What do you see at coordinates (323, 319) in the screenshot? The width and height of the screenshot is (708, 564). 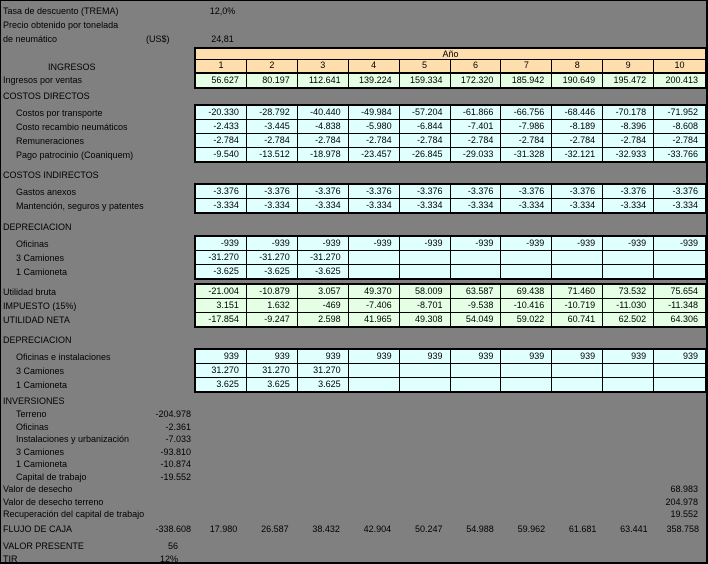 I see `cell: 2.598` at bounding box center [323, 319].